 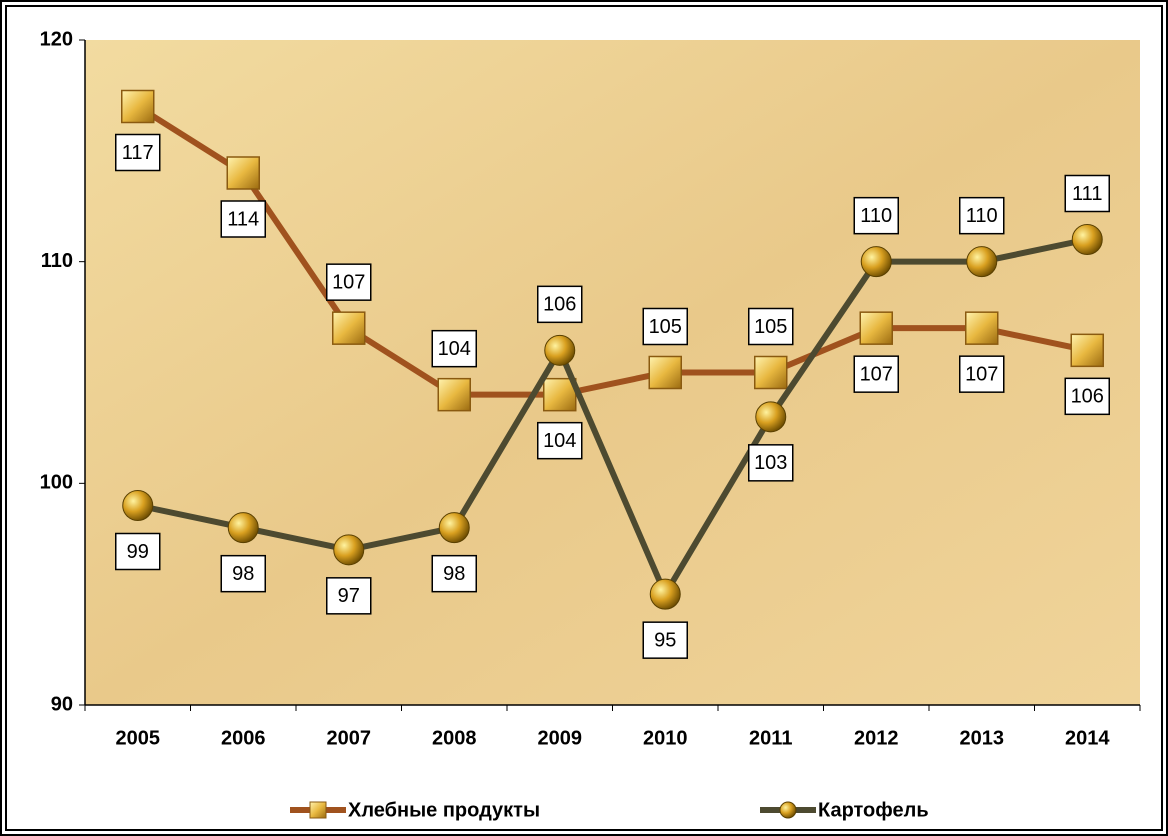 I want to click on x-tick-label: 2014, so click(x=1087, y=738).